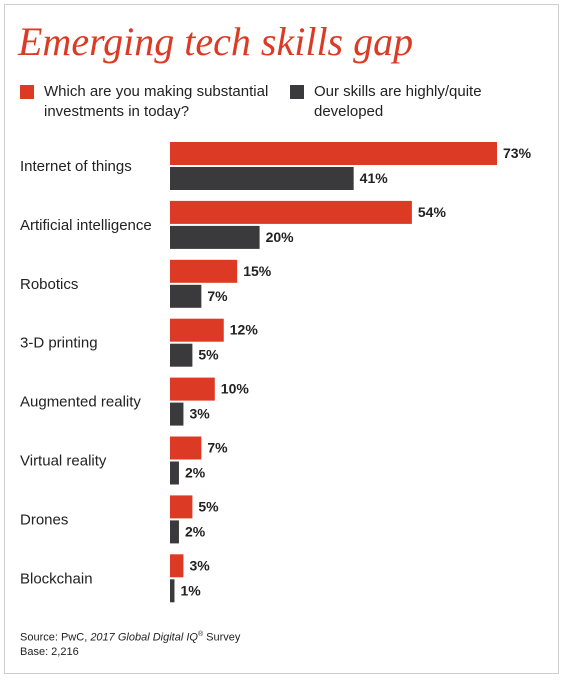 Image resolution: width=565 pixels, height=680 pixels. I want to click on chart-title: Emerging tech skills gap, so click(216, 41).